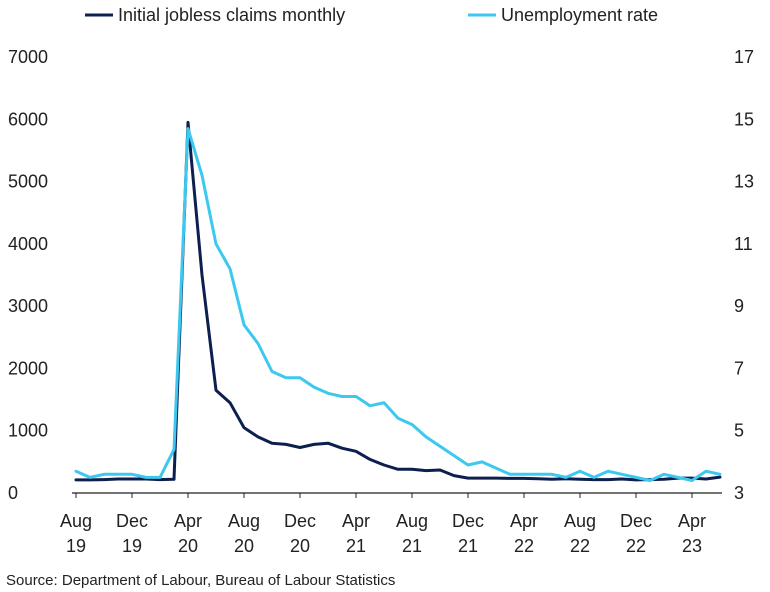  What do you see at coordinates (739, 368) in the screenshot?
I see `y-right-tick-label: 7` at bounding box center [739, 368].